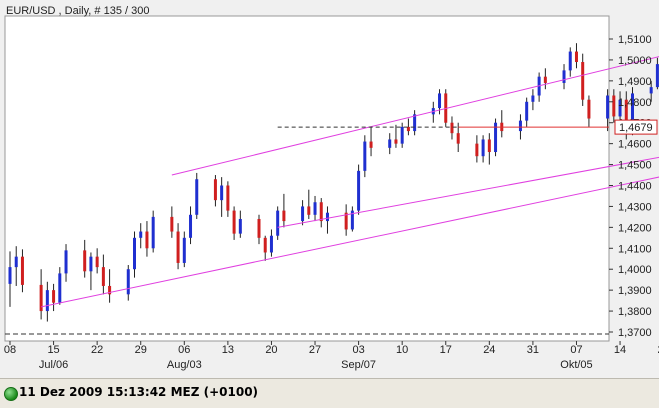 The image size is (659, 408). What do you see at coordinates (10, 350) in the screenshot?
I see `x-tick-label: 08` at bounding box center [10, 350].